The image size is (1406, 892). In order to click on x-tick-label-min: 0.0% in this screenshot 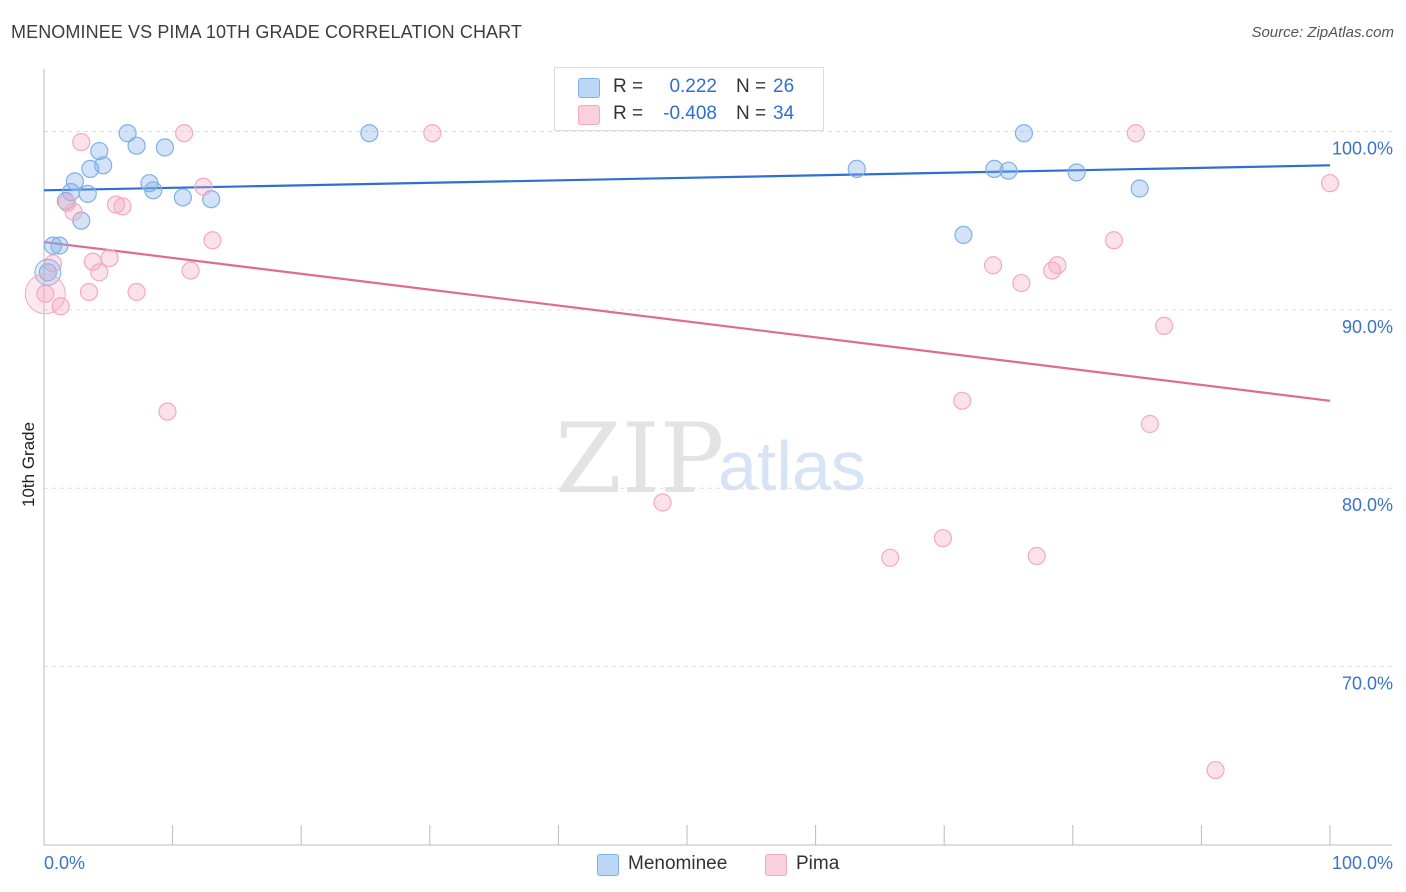, I will do `click(64, 863)`.